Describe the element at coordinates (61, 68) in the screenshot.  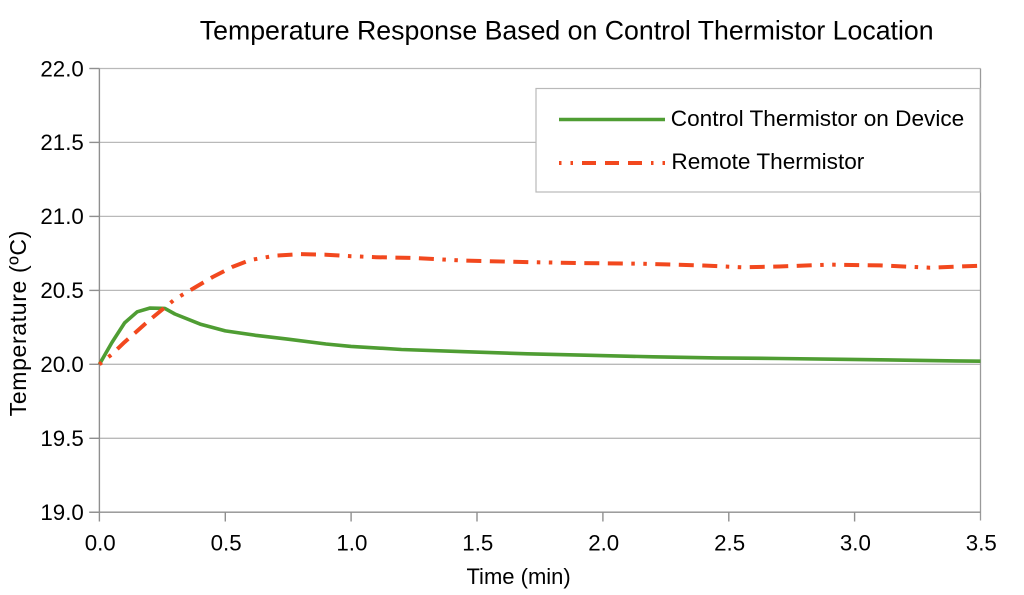
I see `svg-text: 22.0` at that location.